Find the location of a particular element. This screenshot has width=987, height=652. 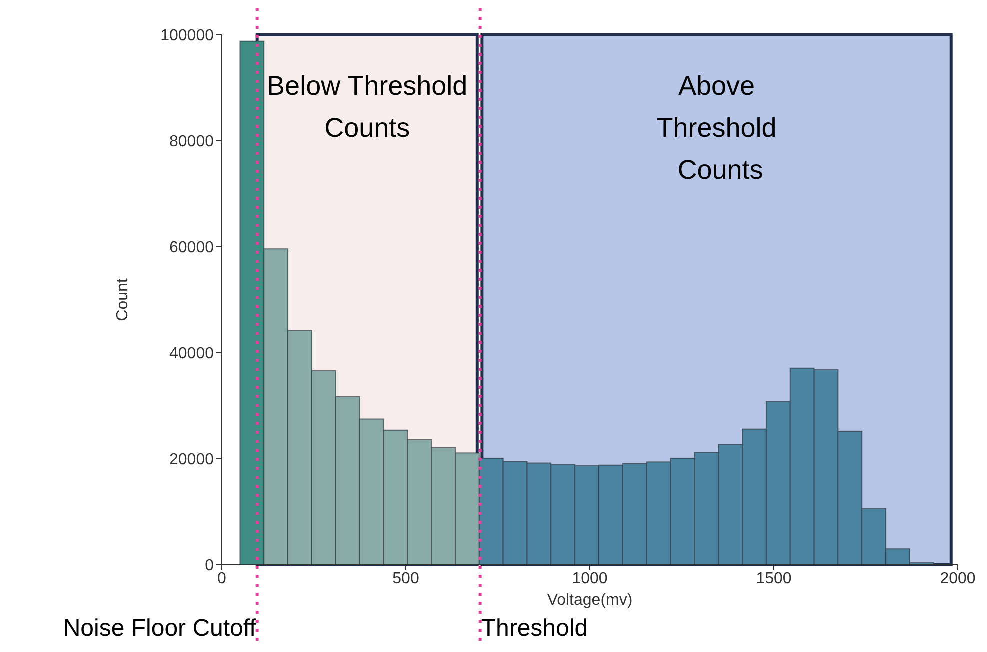

y-tick-label: 40000 is located at coordinates (192, 354).